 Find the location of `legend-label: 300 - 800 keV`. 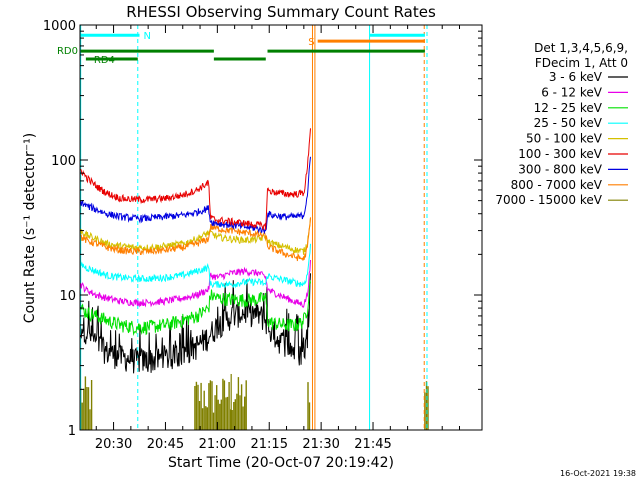

legend-label: 300 - 800 keV is located at coordinates (560, 169).